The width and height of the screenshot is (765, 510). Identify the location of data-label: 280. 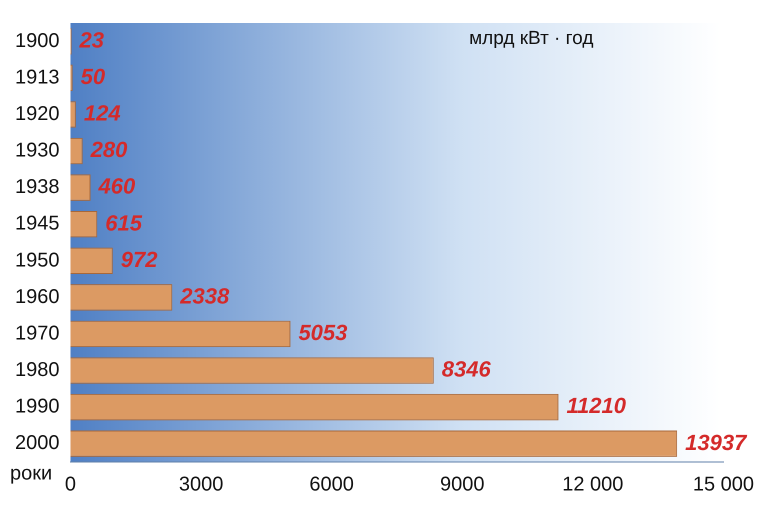
(109, 149).